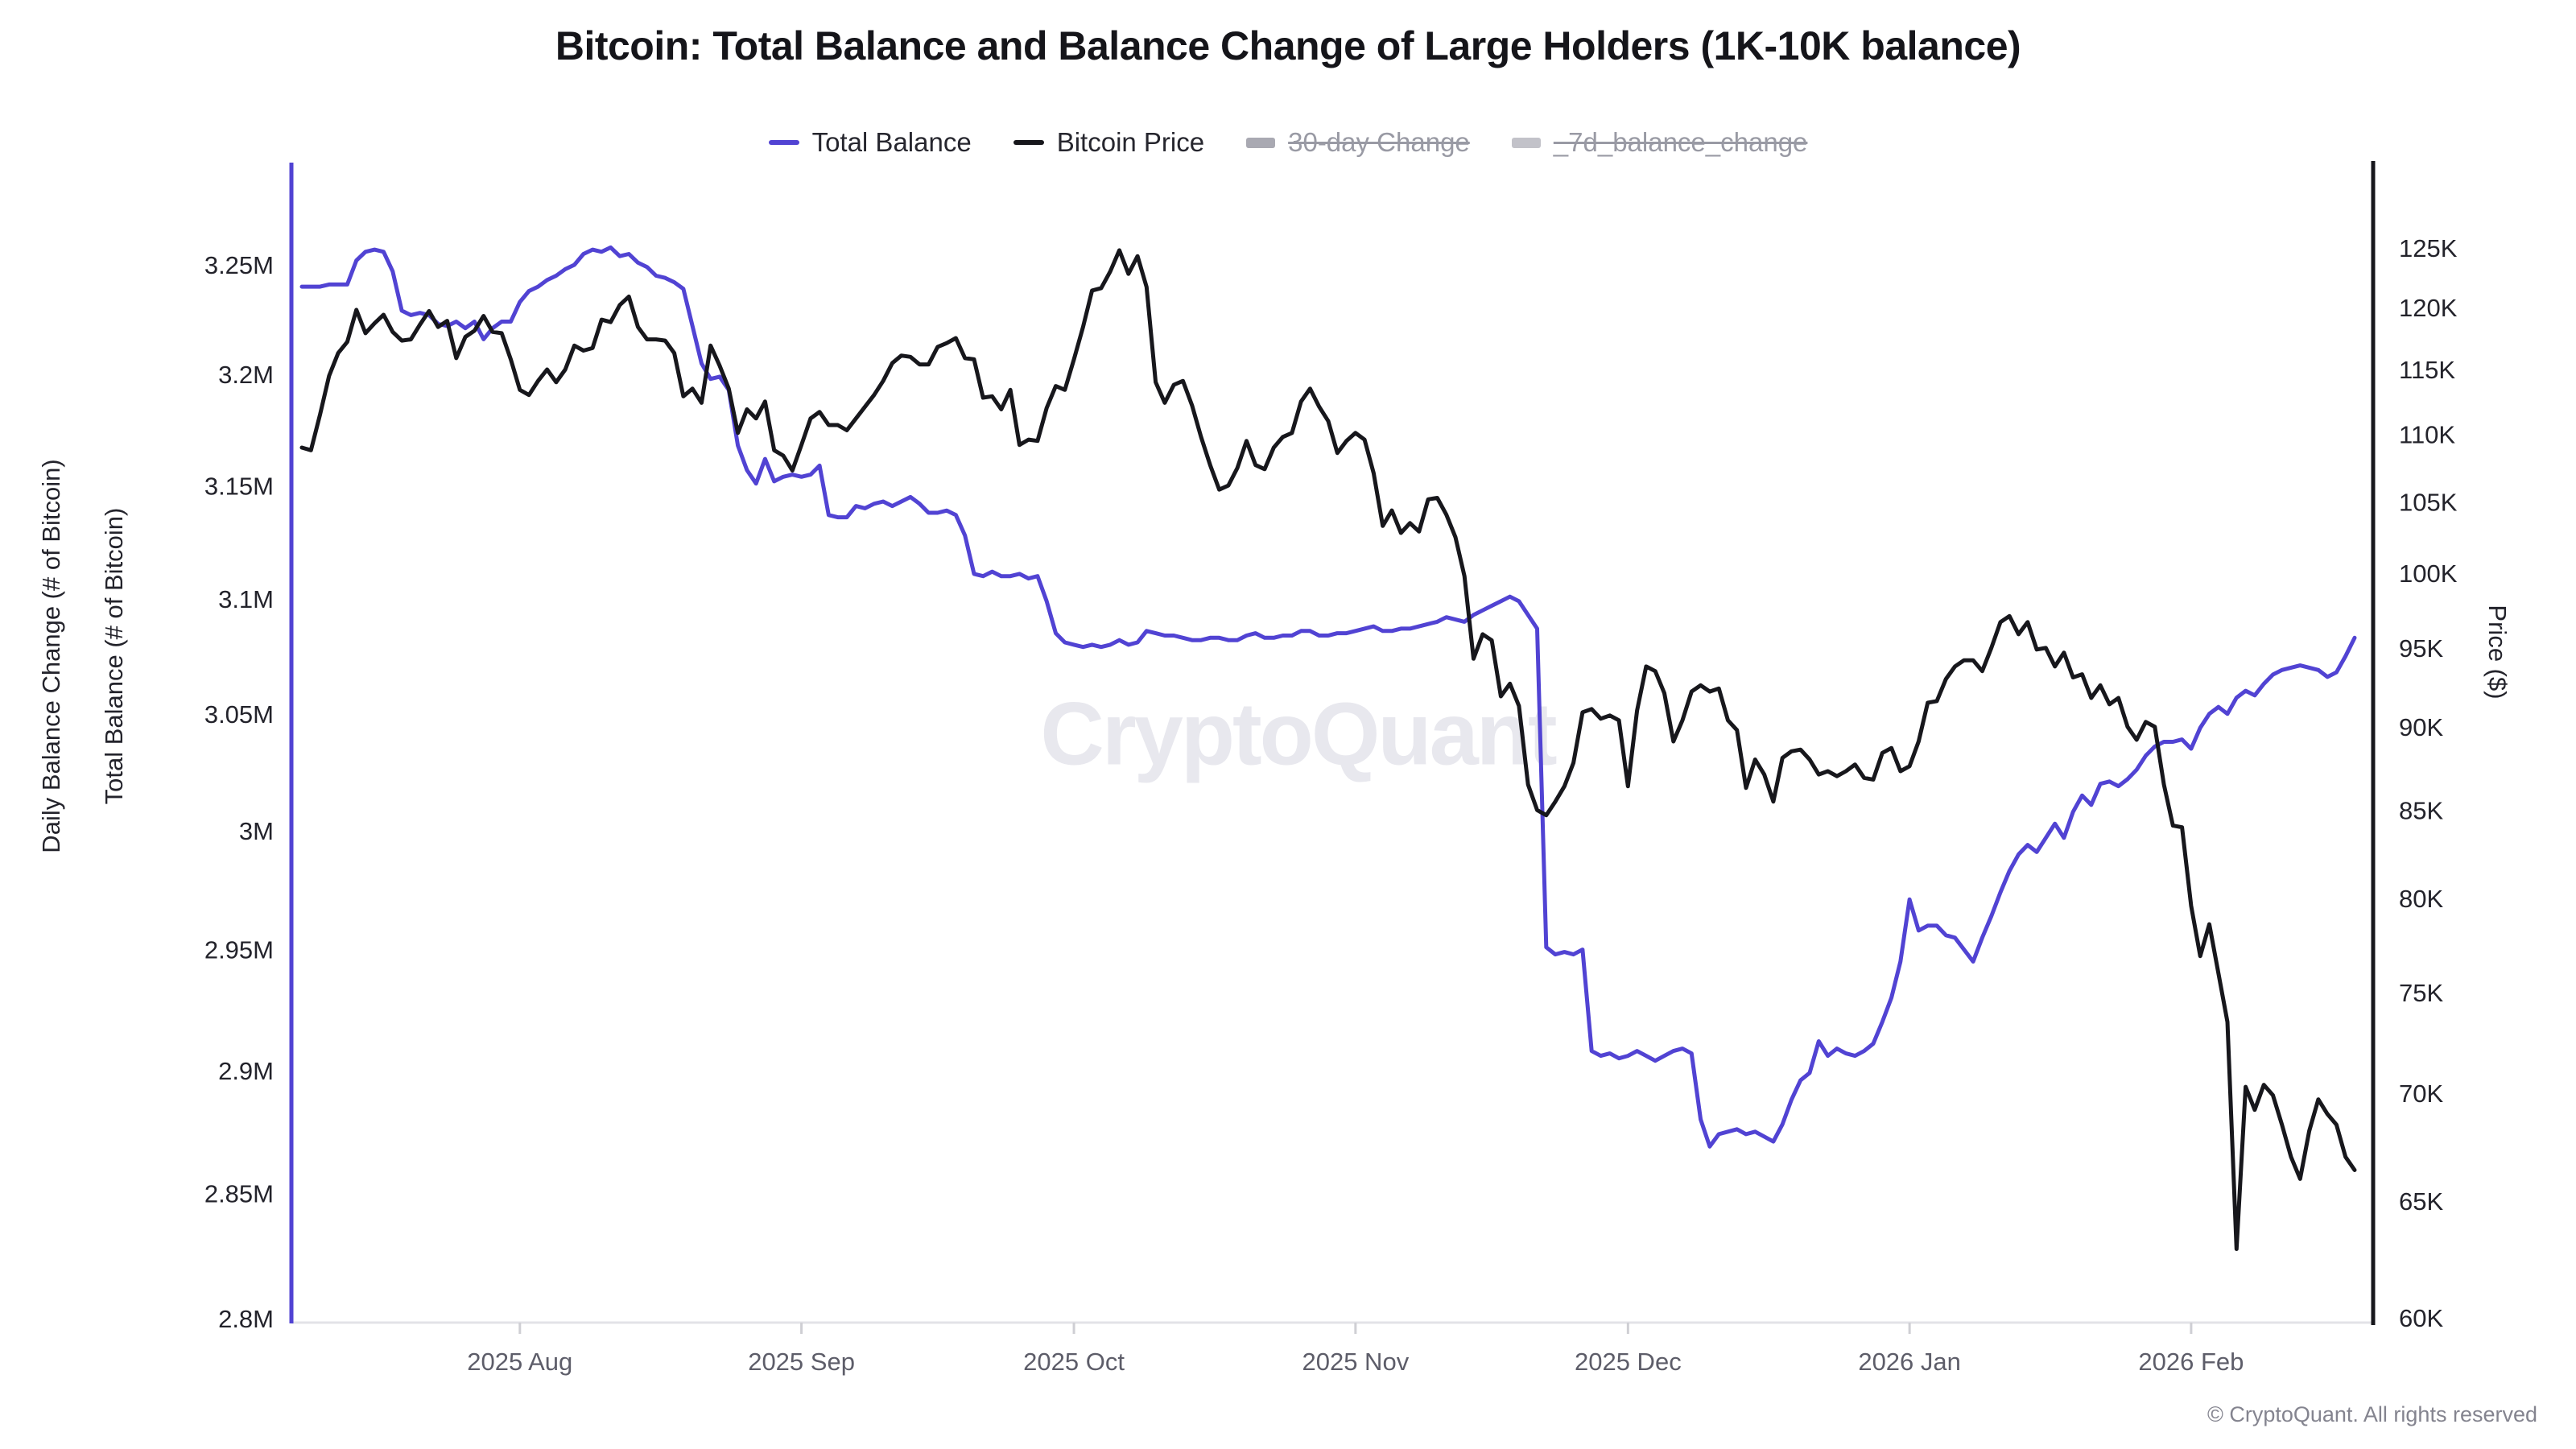 The width and height of the screenshot is (2576, 1449). What do you see at coordinates (2421, 810) in the screenshot?
I see `right-axis-tick-label: 85K` at bounding box center [2421, 810].